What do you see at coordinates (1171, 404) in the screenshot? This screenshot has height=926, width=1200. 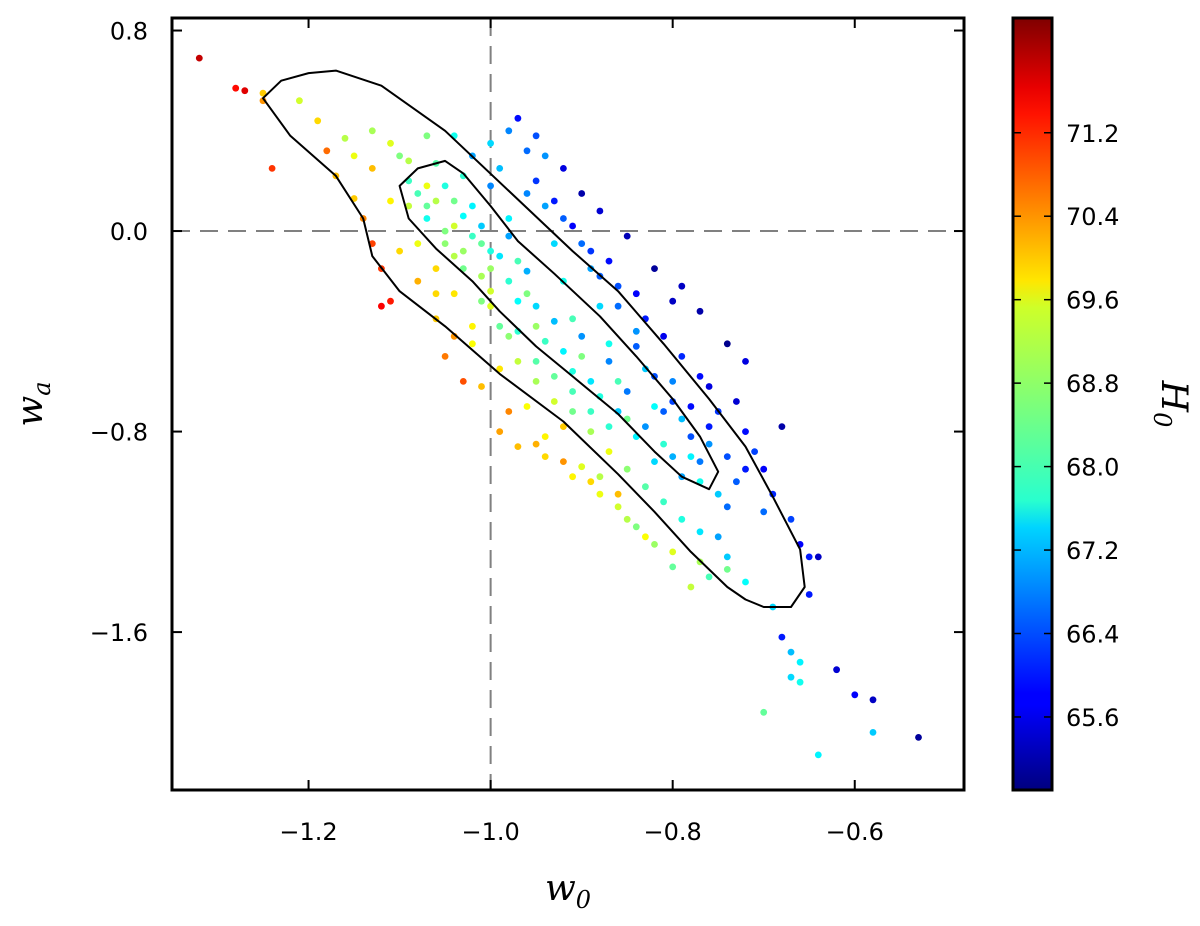 I see `colorbar-label: H0` at bounding box center [1171, 404].